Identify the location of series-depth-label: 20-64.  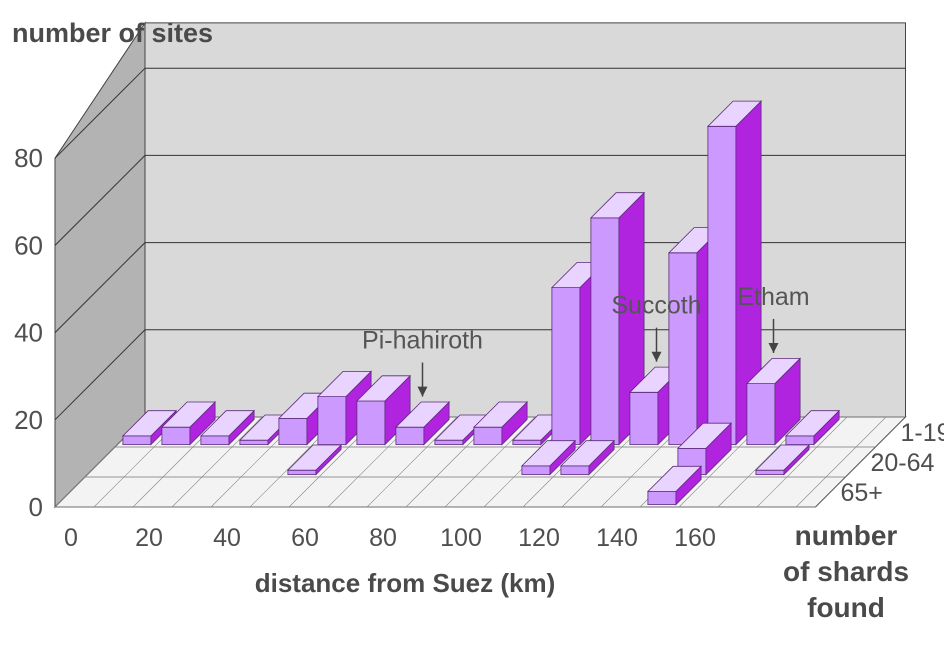
(903, 463).